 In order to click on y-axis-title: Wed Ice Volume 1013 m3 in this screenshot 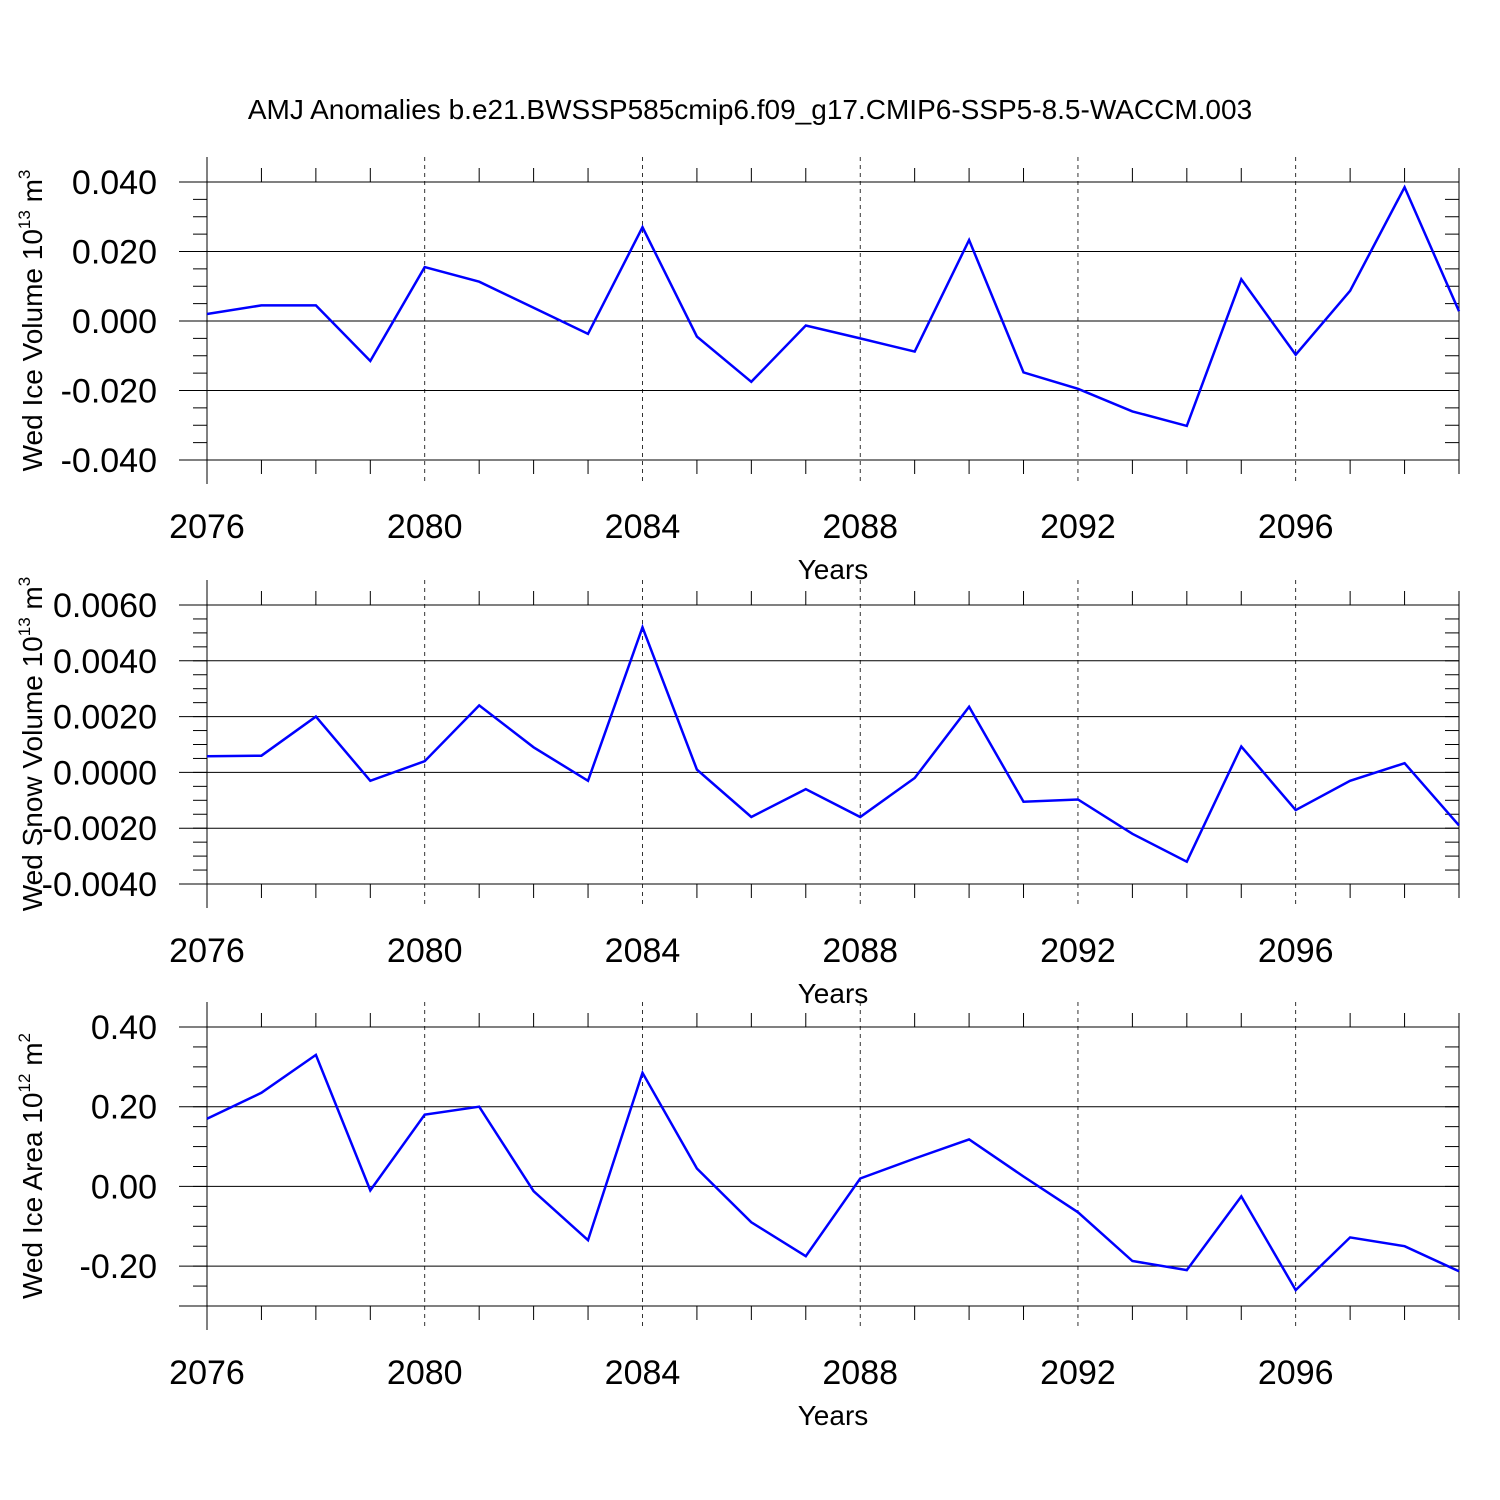, I will do `click(31, 321)`.